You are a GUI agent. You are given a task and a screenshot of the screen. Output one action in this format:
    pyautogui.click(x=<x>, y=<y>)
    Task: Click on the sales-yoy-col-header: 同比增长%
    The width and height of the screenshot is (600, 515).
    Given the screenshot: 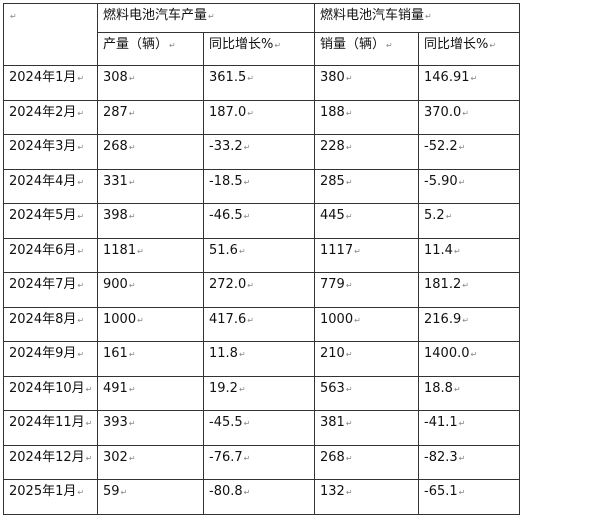 What is the action you would take?
    pyautogui.click(x=469, y=49)
    